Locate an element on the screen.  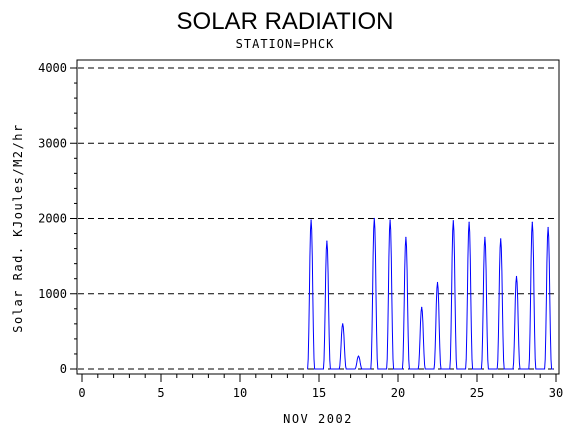
y-tick-label: 1000 is located at coordinates (52, 294).